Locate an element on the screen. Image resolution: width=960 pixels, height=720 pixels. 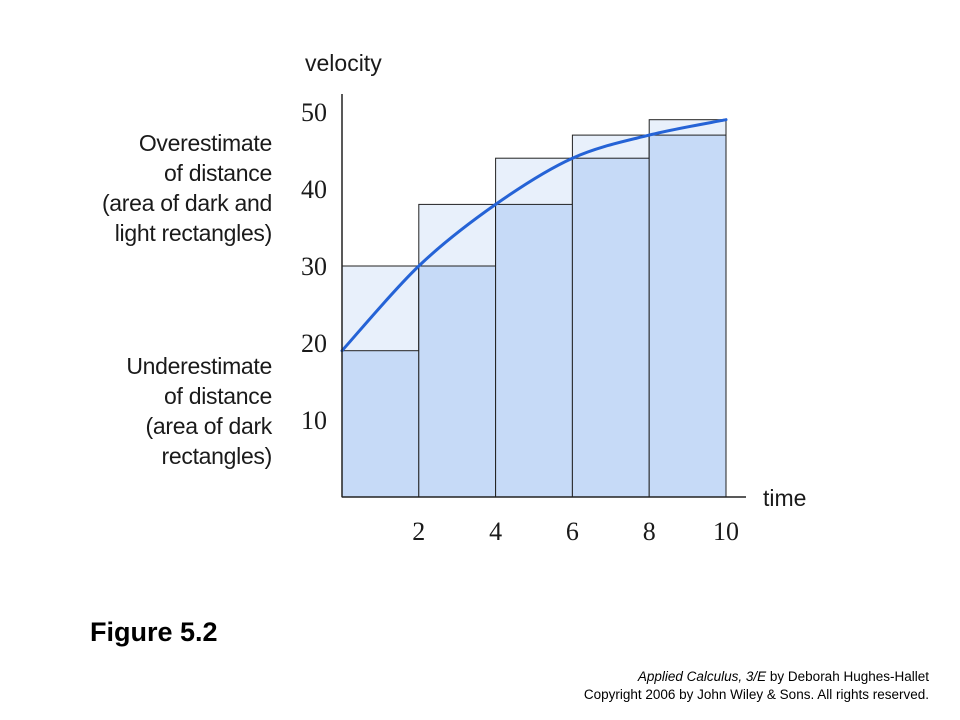
y-axis-title: velocity is located at coordinates (343, 63).